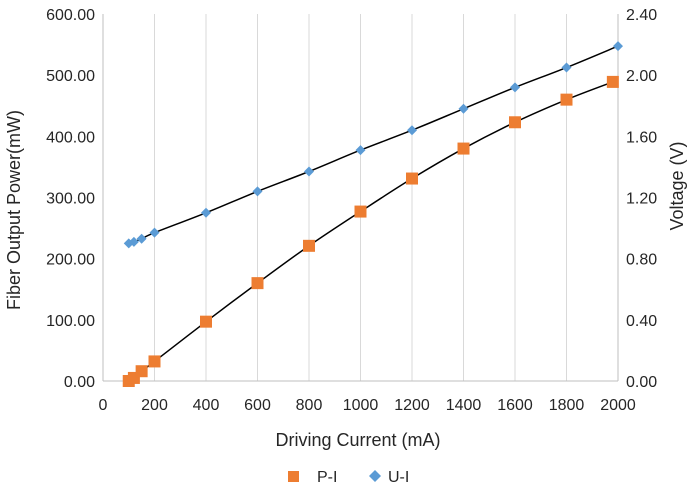  I want to click on x-tick-label: 0, so click(103, 405).